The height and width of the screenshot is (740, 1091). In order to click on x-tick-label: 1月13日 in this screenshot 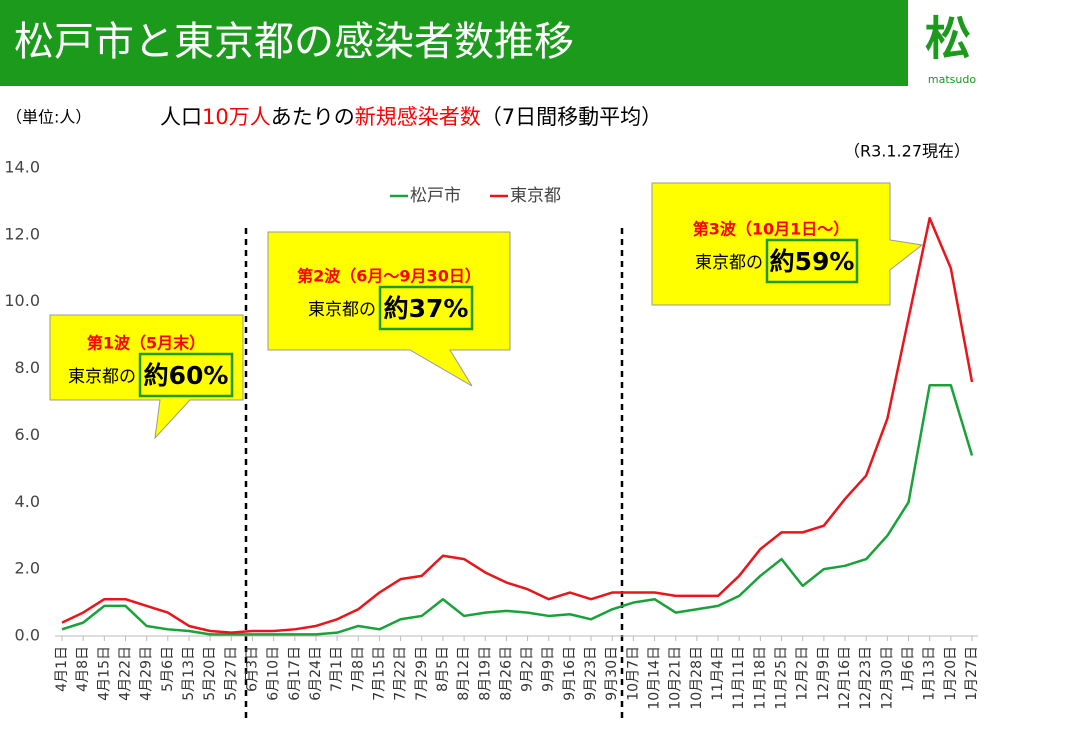, I will do `click(930, 673)`.